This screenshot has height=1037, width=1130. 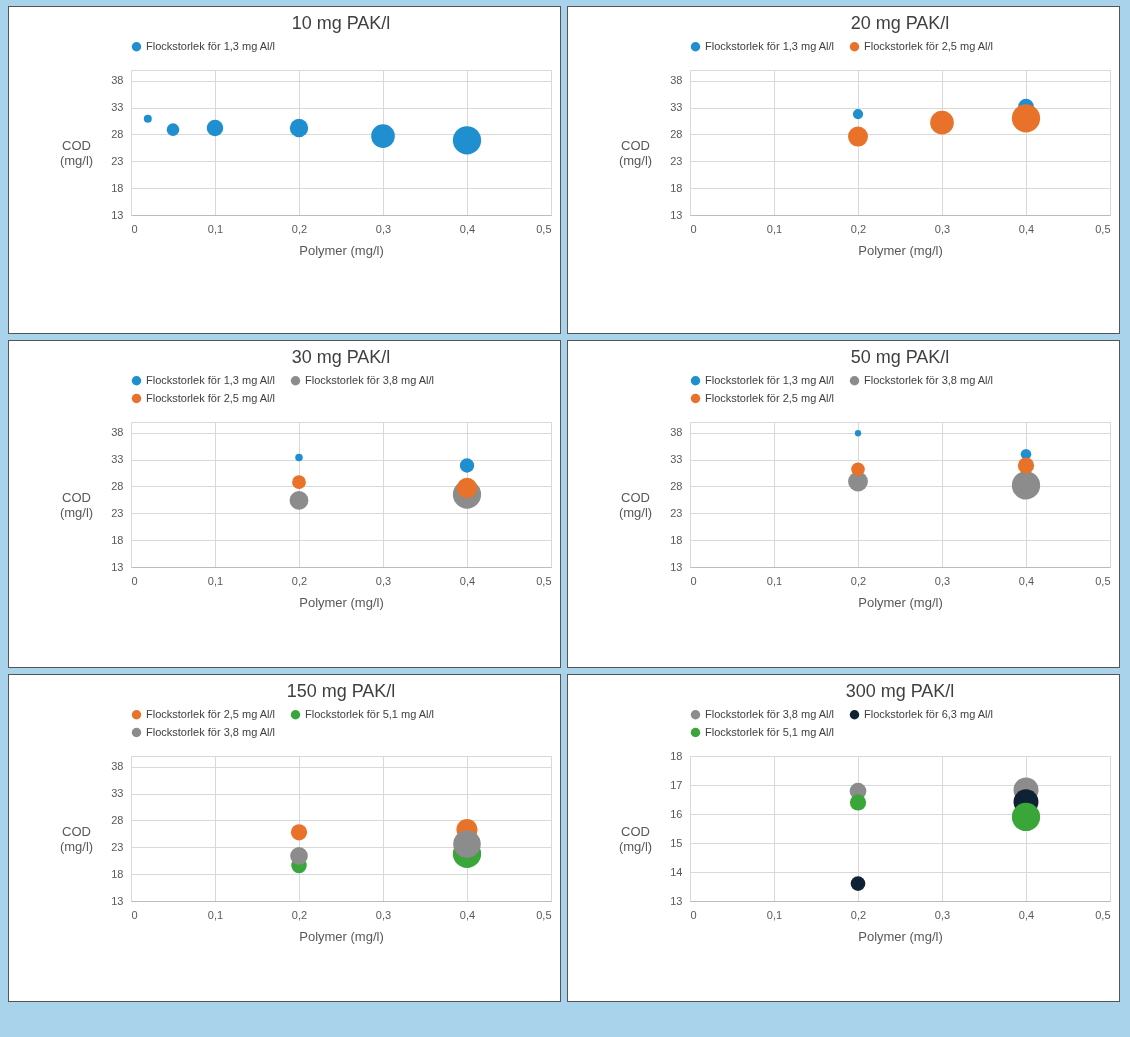 I want to click on chart-title: 50 mg PAK/l, so click(x=900, y=357).